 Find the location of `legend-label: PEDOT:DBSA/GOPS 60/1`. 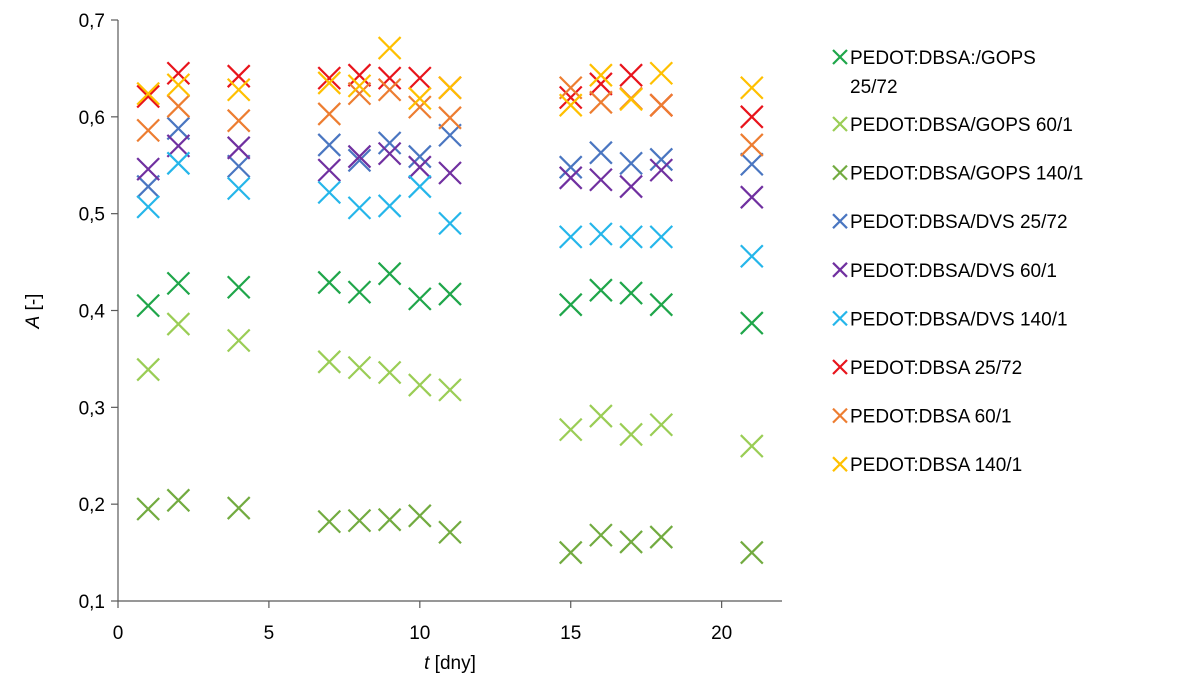

legend-label: PEDOT:DBSA/GOPS 60/1 is located at coordinates (961, 125).